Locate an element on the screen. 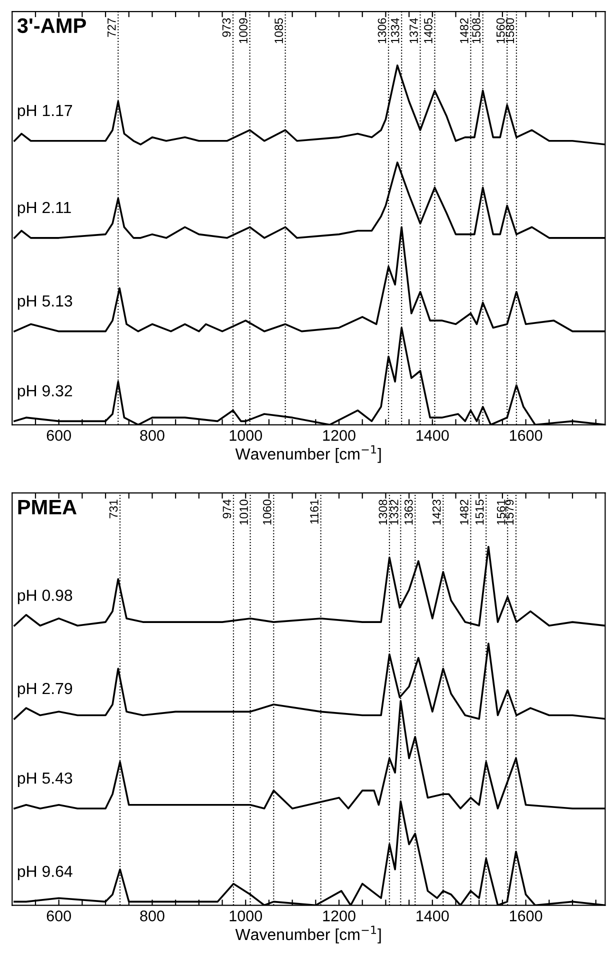 The image size is (607, 961). ref-line-label: 1515 is located at coordinates (480, 512).